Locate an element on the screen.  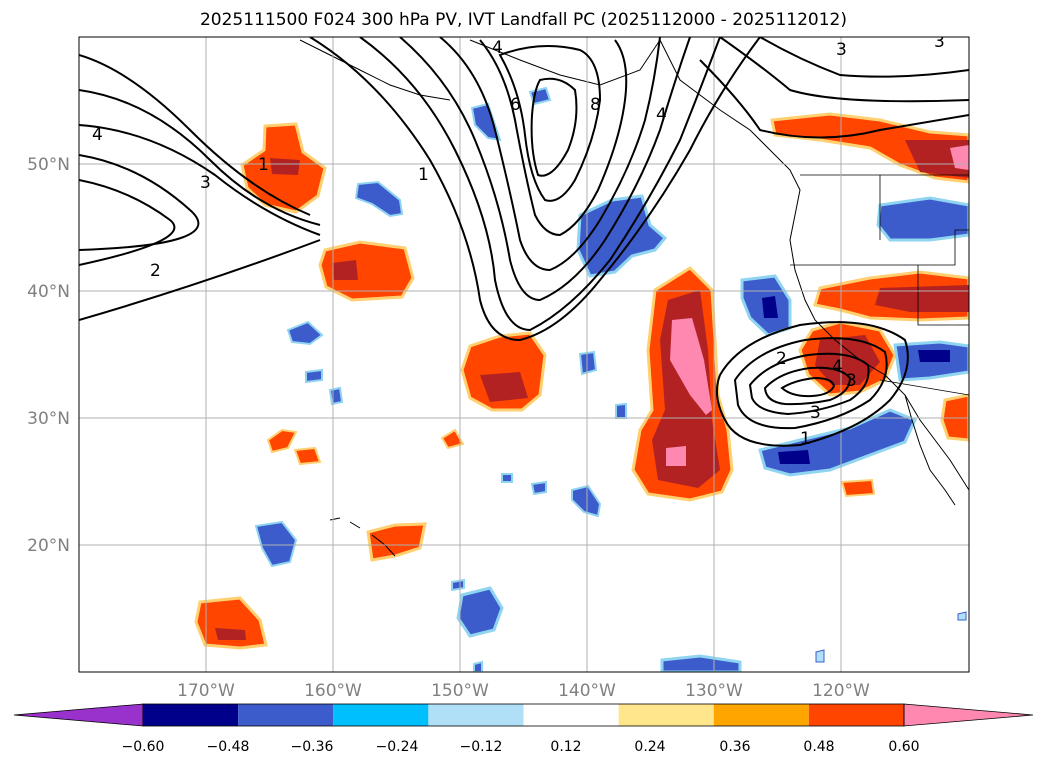
lat-labels: 20°N 30°N 40°N 50°N is located at coordinates (48, 355).